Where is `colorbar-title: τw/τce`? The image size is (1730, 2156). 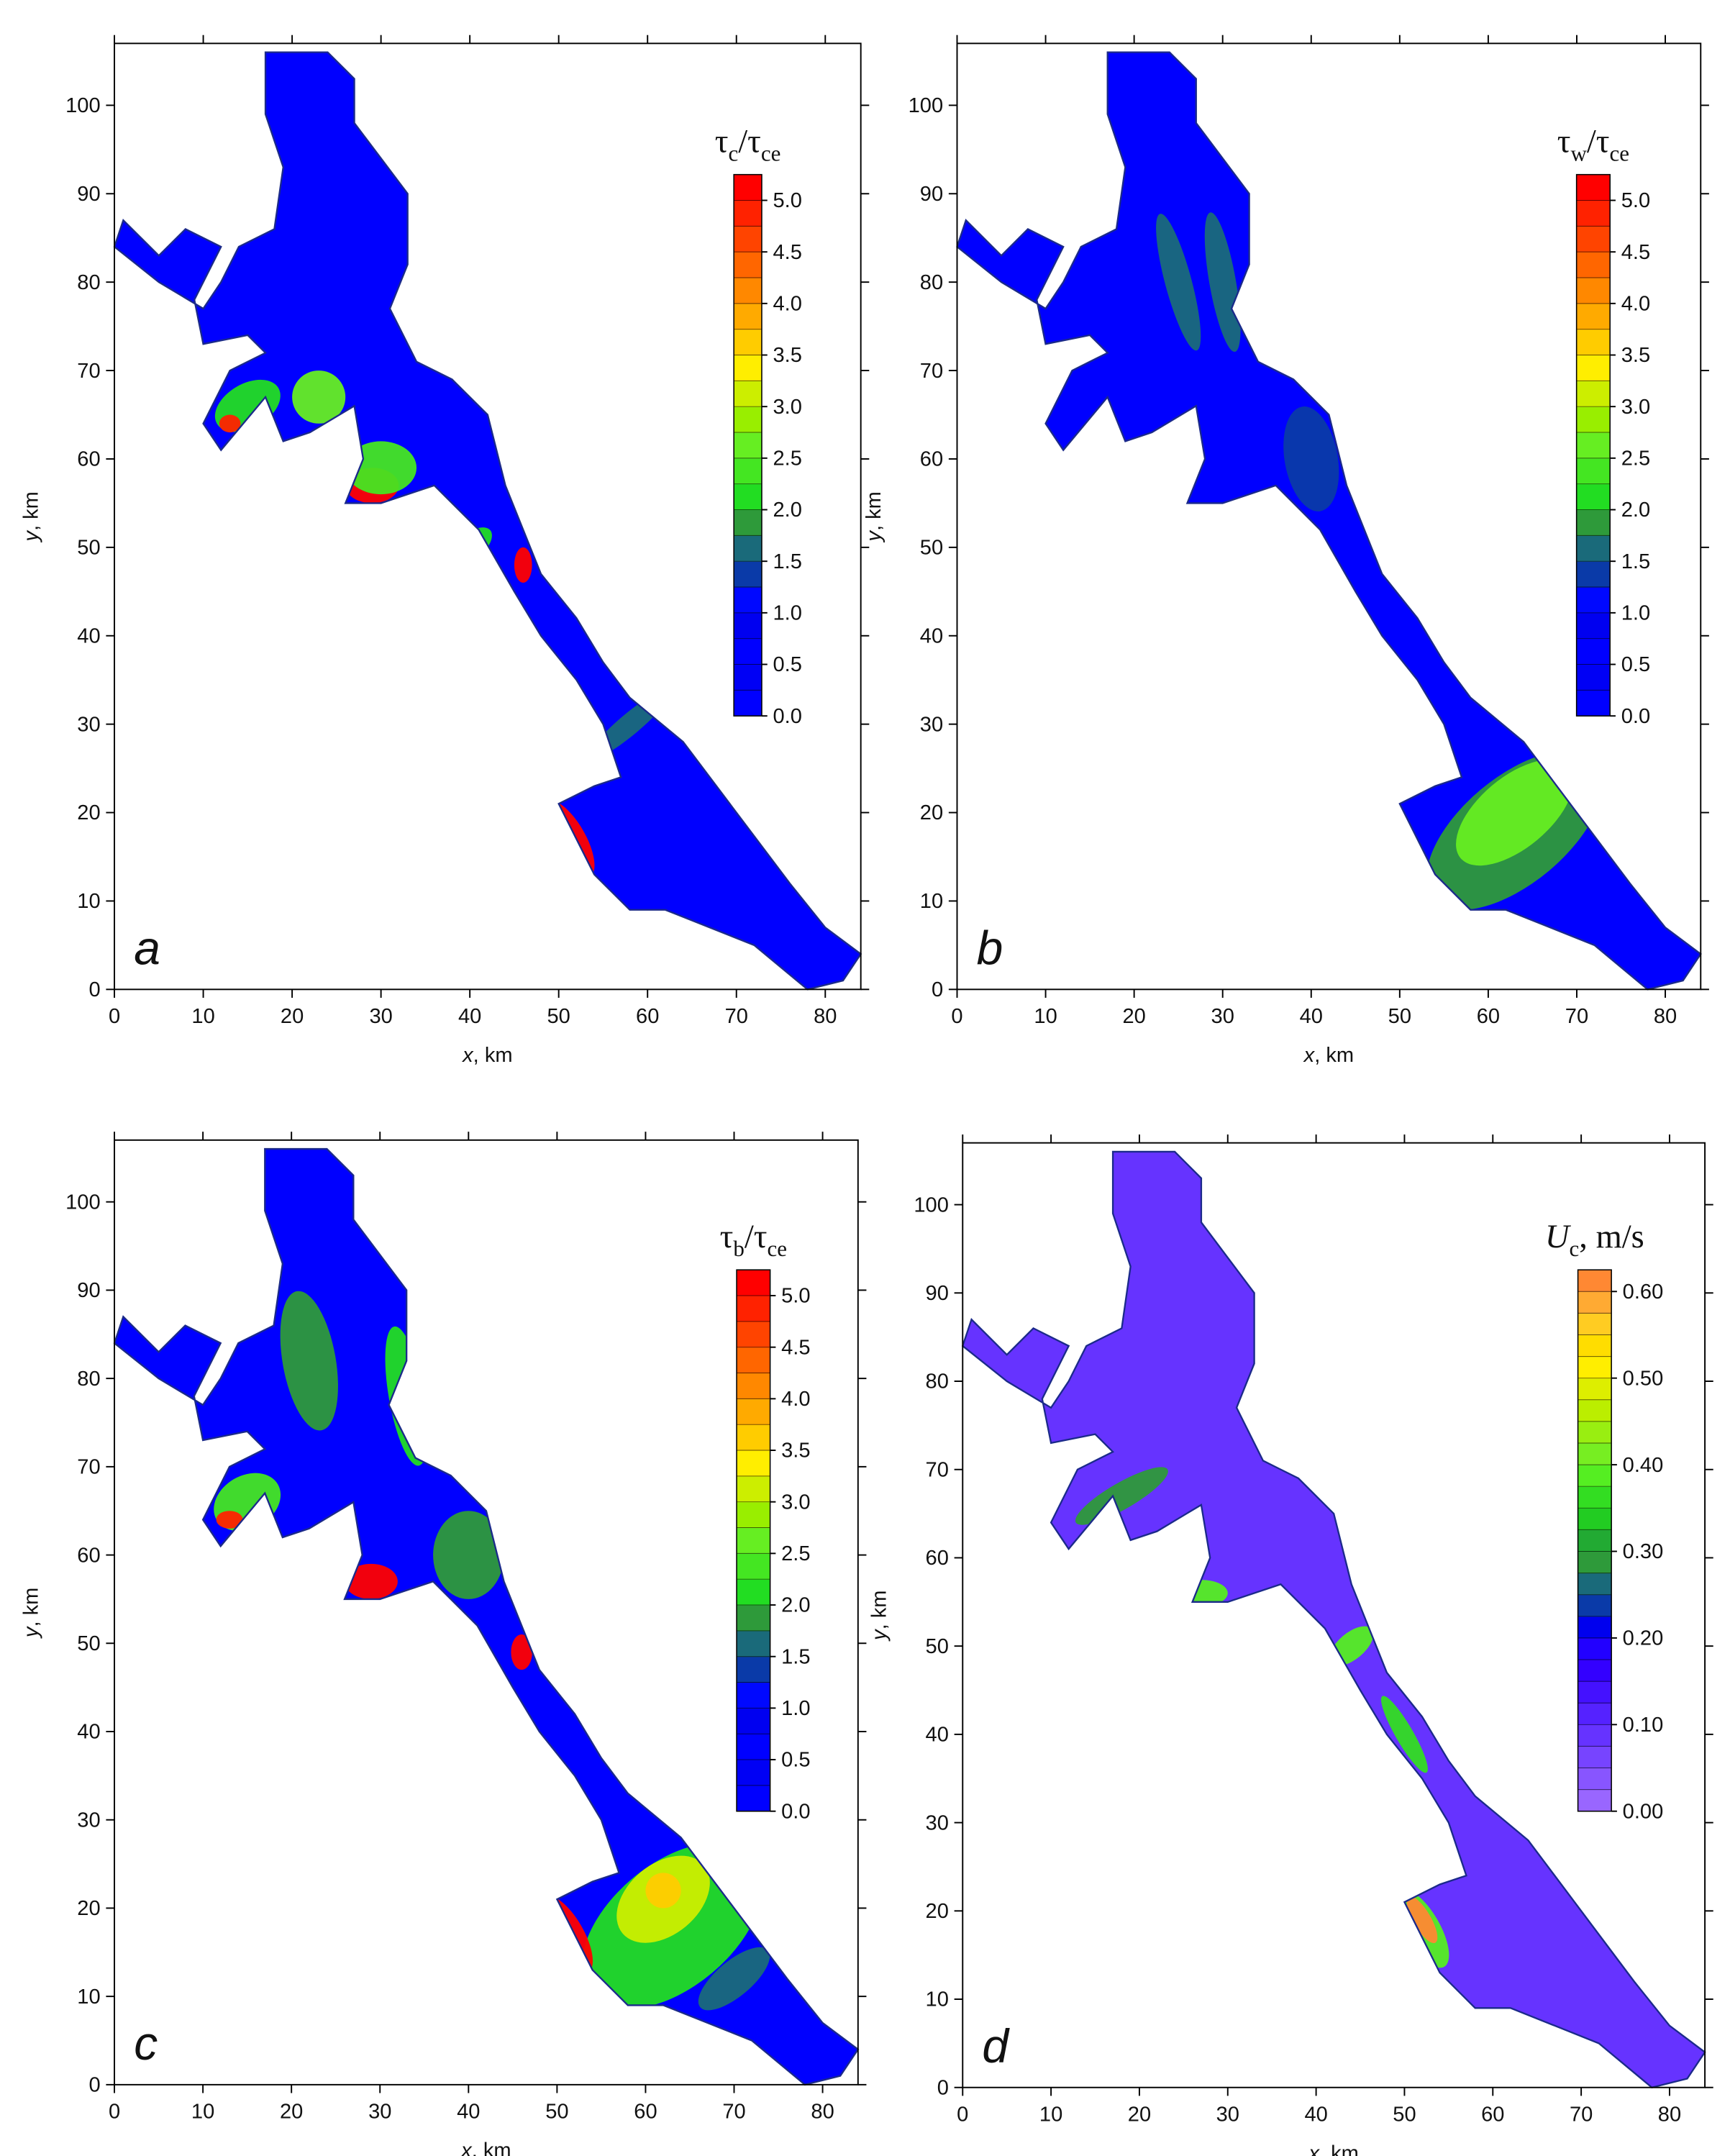 colorbar-title: τw/τce is located at coordinates (1593, 145).